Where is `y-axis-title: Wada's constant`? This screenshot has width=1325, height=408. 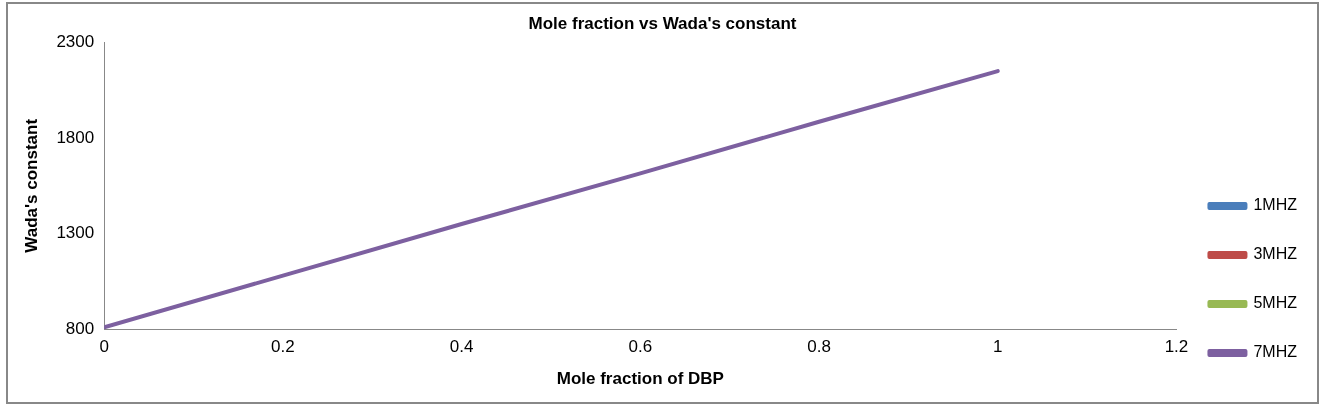
y-axis-title: Wada's constant is located at coordinates (31, 185).